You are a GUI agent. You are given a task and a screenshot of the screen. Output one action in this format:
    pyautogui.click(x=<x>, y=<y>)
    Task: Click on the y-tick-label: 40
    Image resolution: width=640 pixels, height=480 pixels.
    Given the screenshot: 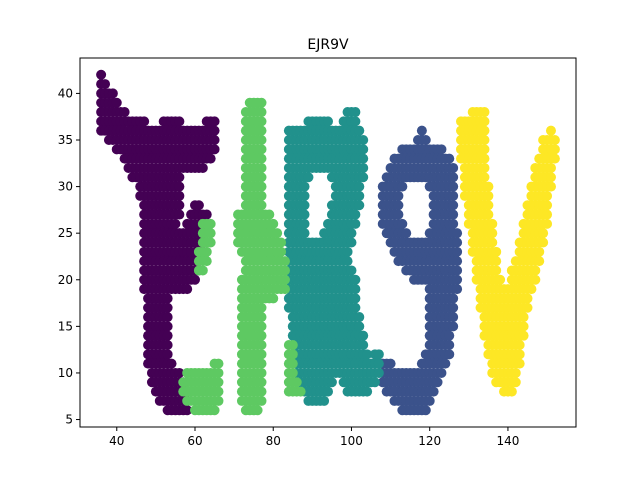 What is the action you would take?
    pyautogui.click(x=65, y=93)
    